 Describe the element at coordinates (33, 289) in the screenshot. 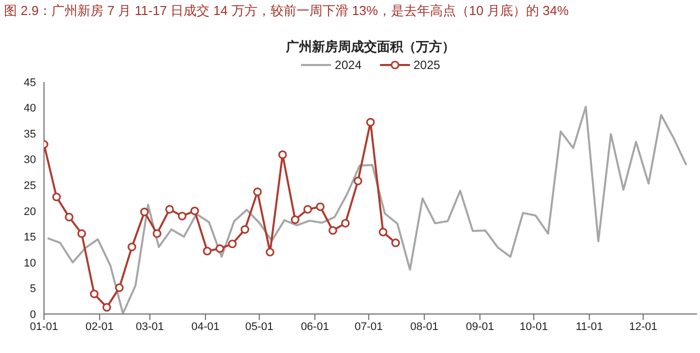

I see `y-tick-label: 5` at that location.